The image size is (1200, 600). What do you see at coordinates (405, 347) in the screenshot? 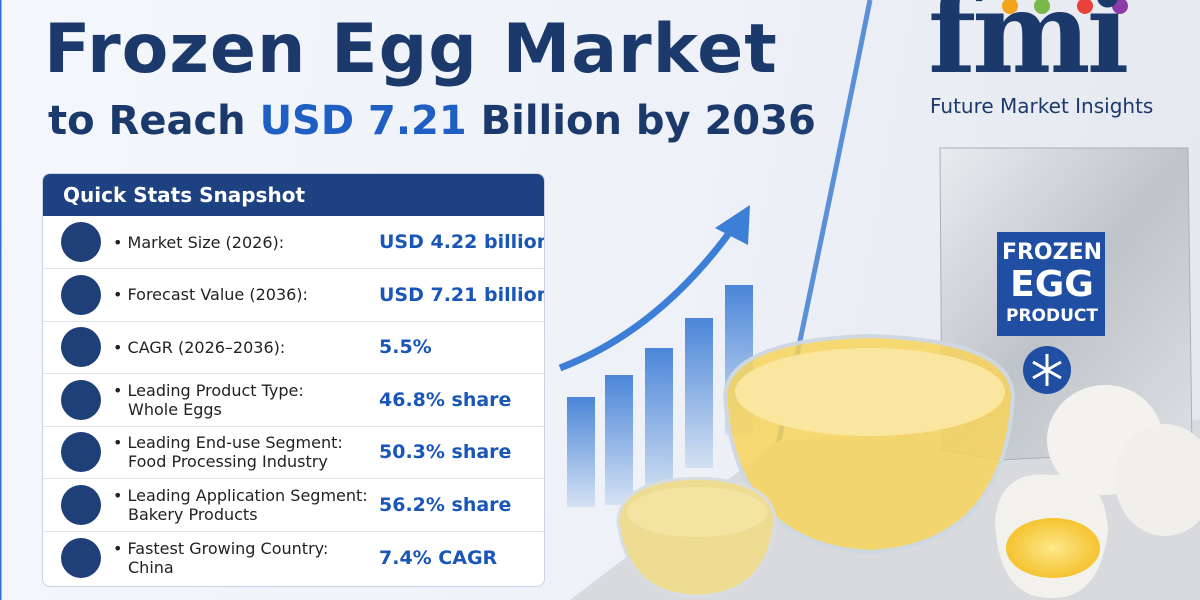
I see `stat-value: 5.5%` at bounding box center [405, 347].